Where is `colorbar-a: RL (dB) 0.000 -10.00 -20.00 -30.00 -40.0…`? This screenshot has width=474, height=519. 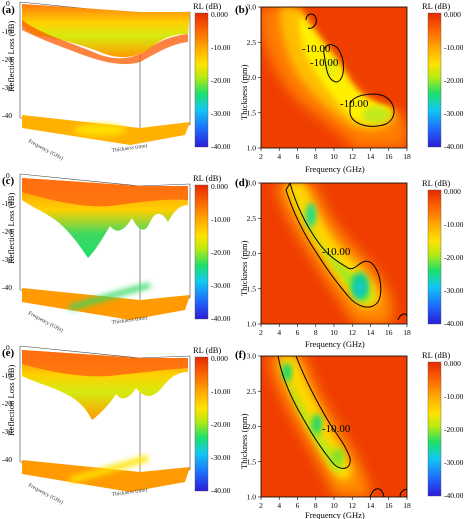 colorbar-a: RL (dB) 0.000 -10.00 -20.00 -30.00 -40.0… is located at coordinates (212, 76).